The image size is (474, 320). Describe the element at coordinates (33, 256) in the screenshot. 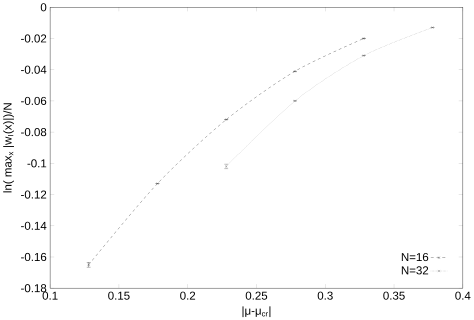

I see `y-tick-label: -0.16` at that location.